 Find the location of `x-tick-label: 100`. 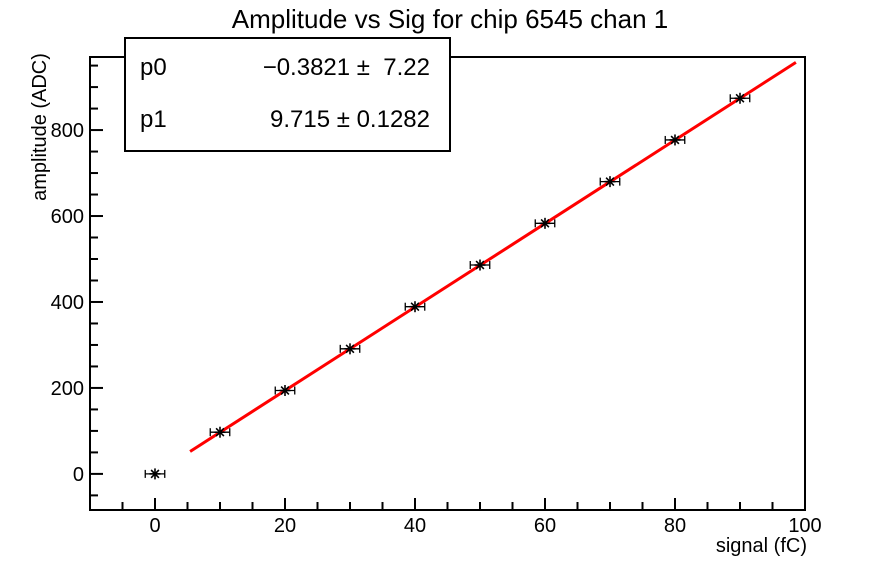

x-tick-label: 100 is located at coordinates (804, 526).